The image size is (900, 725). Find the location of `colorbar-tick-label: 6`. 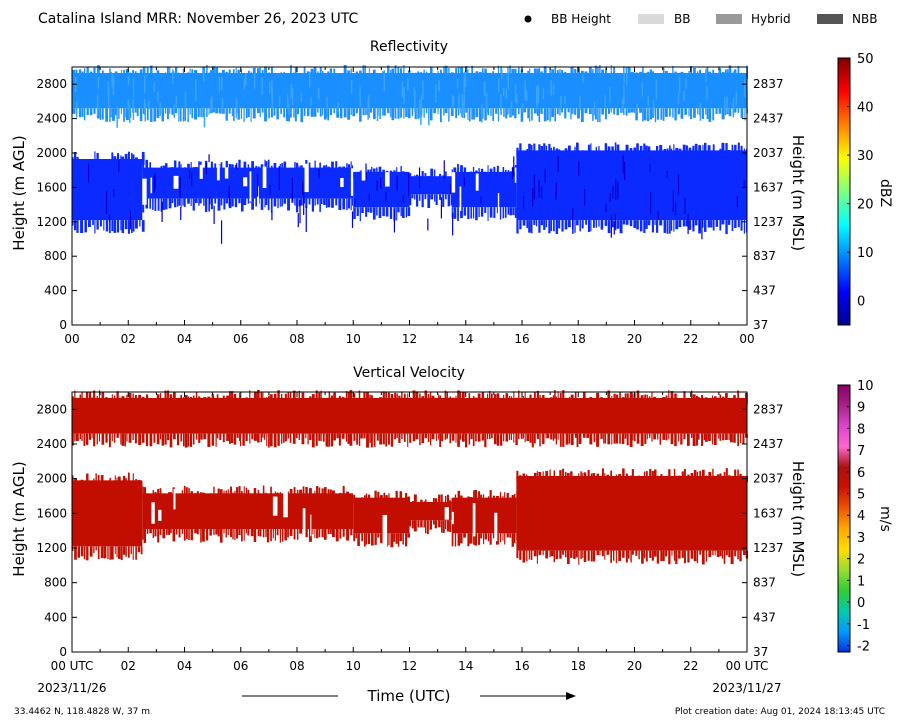

colorbar-tick-label: 6 is located at coordinates (861, 473).